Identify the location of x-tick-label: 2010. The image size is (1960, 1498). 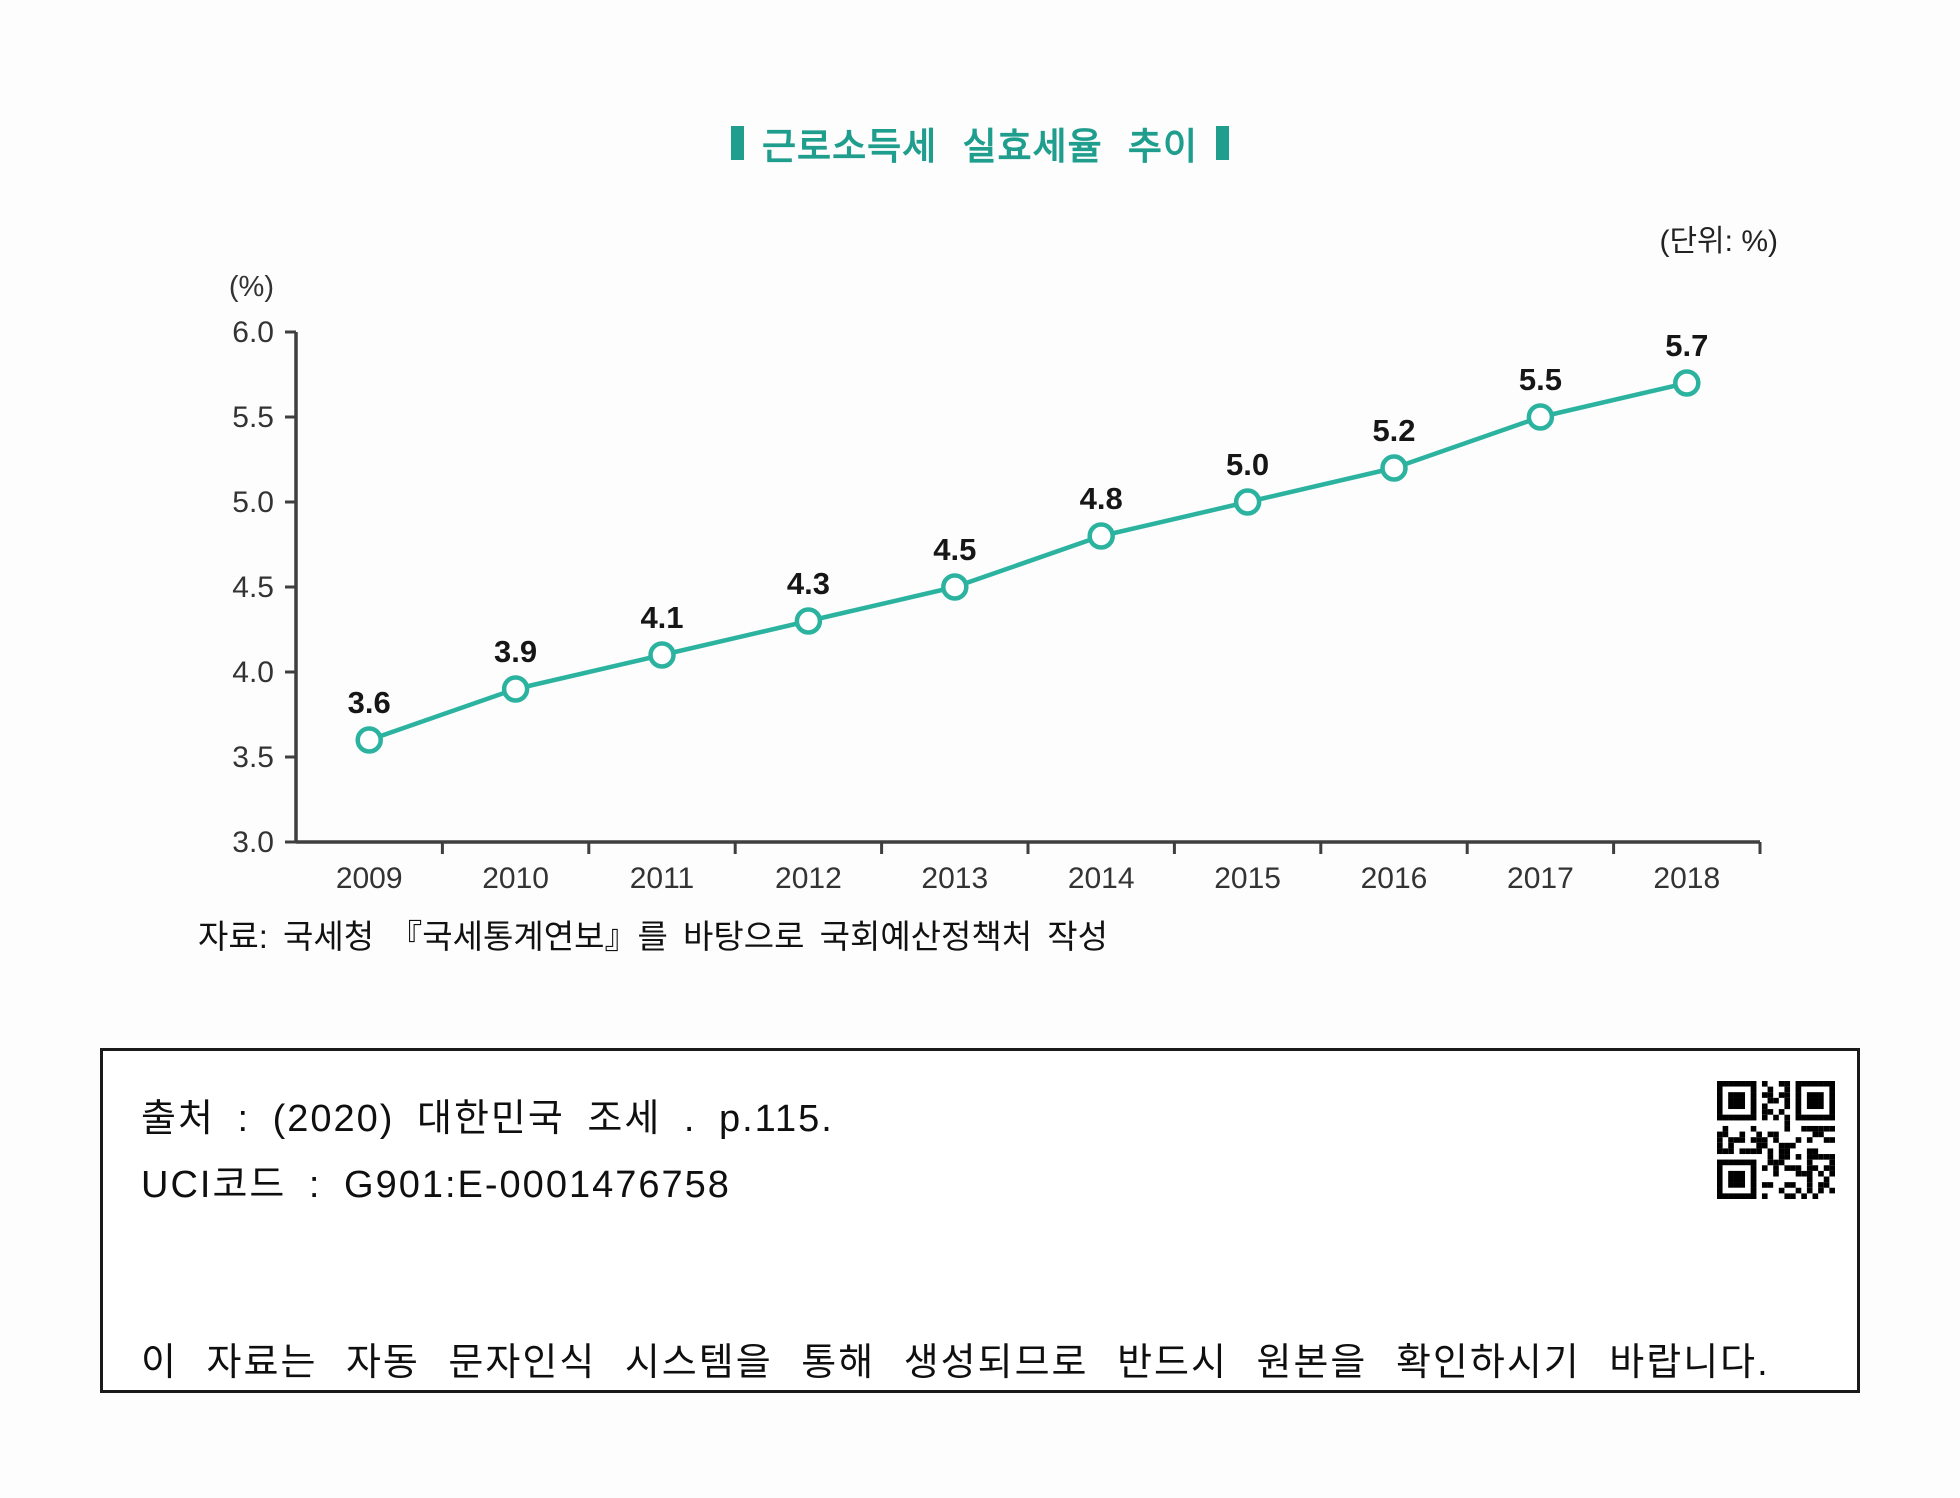
(515, 878).